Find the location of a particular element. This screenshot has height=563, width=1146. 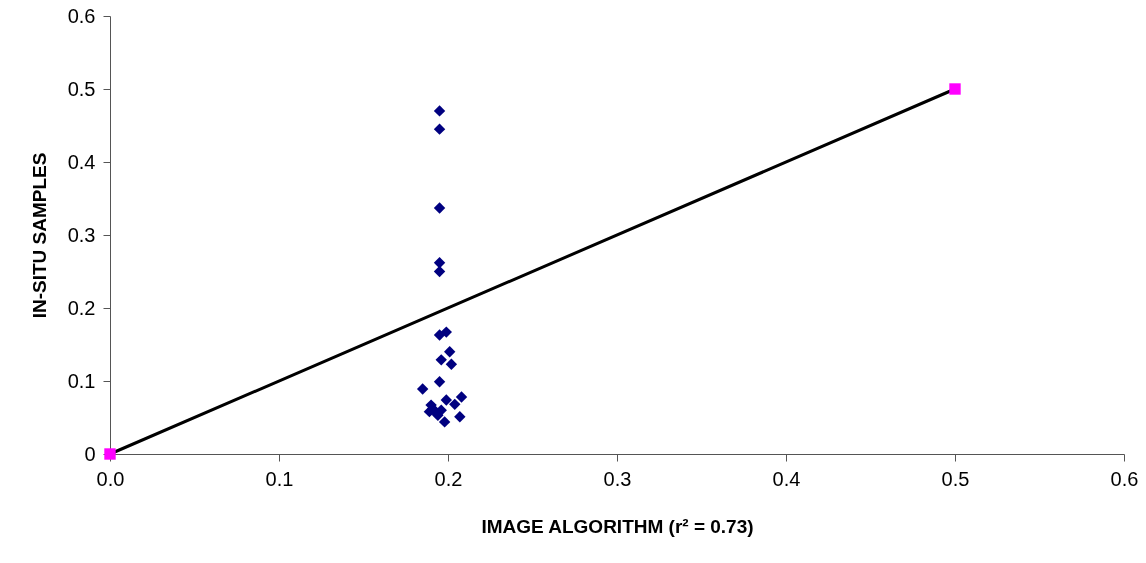

y-axis-title: IN-SITU SAMPLES is located at coordinates (39, 235).